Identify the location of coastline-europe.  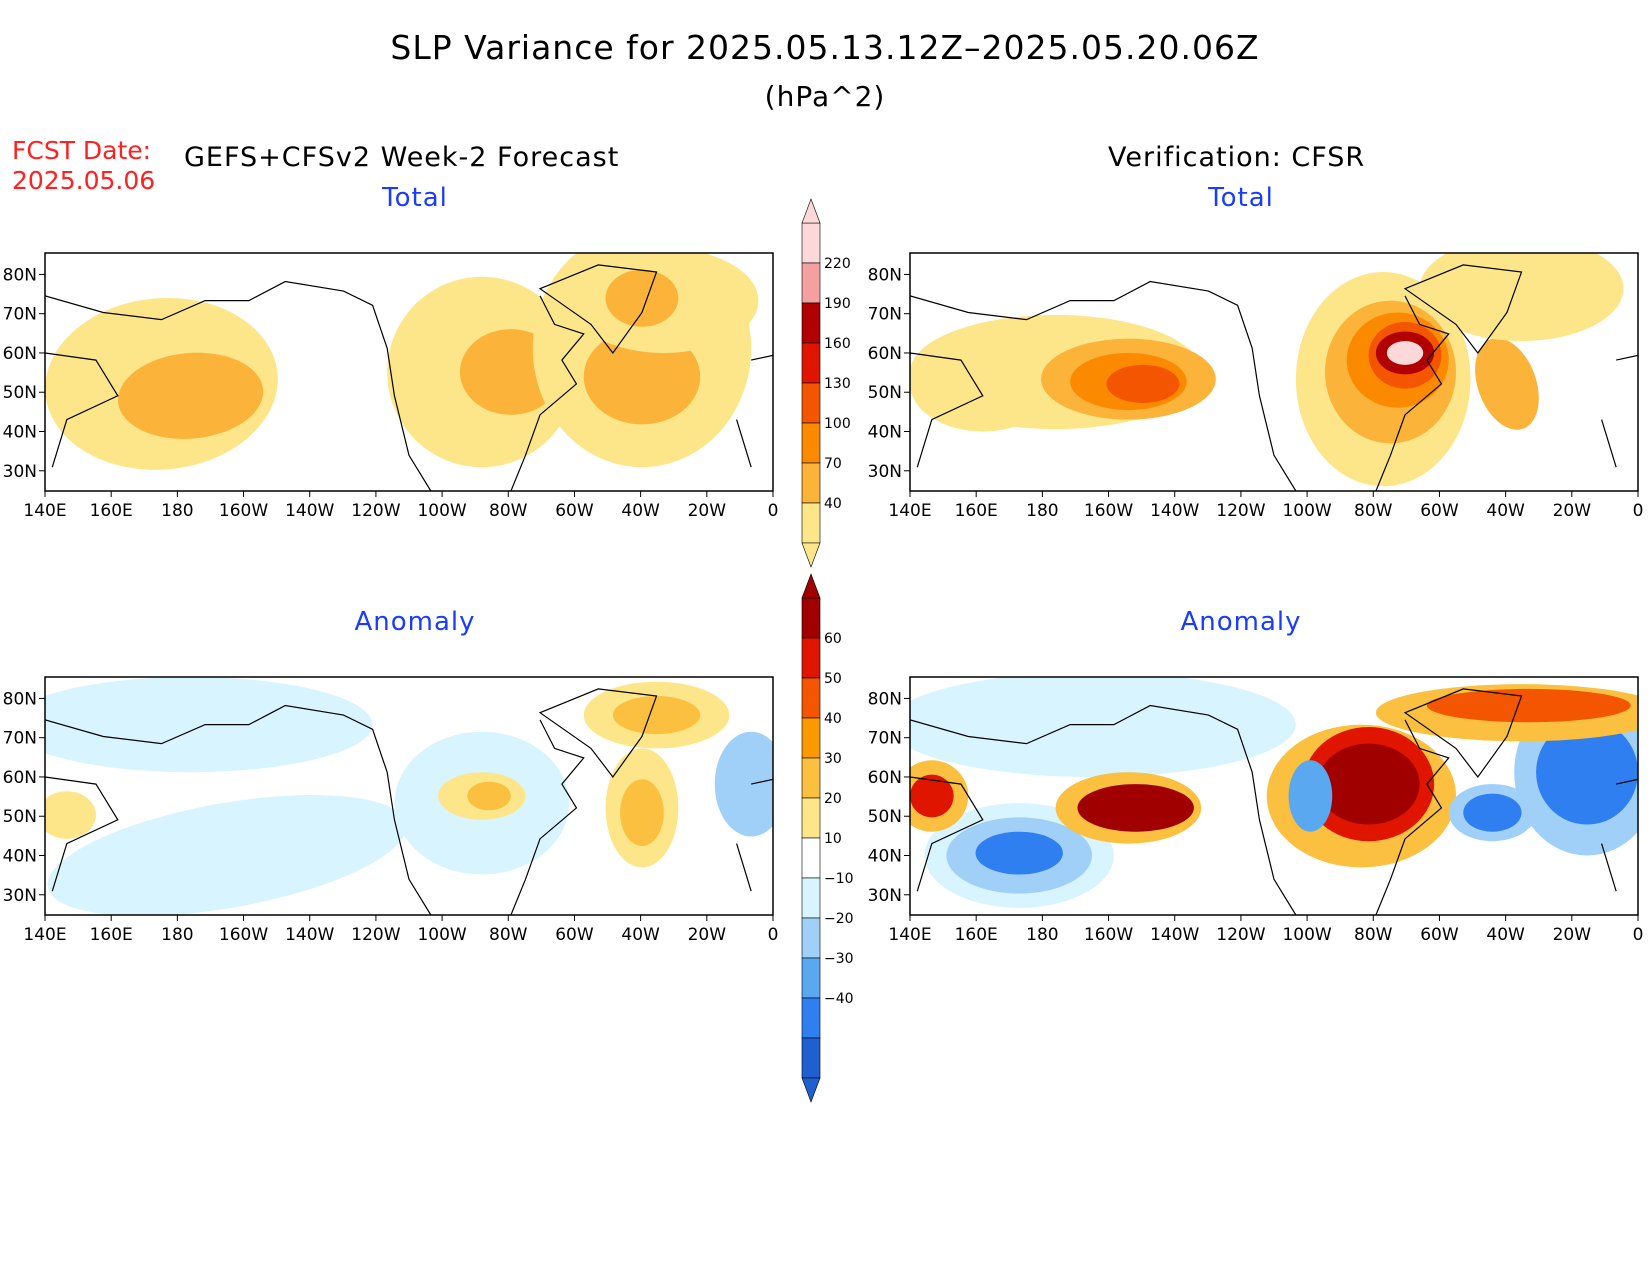
(1619, 411).